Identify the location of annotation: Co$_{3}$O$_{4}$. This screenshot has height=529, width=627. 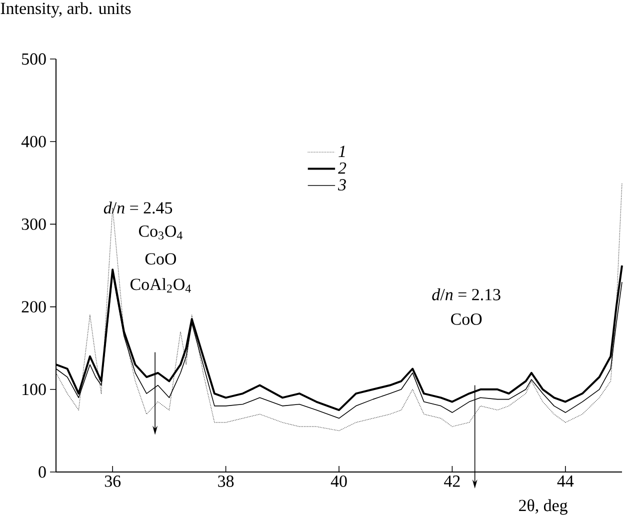
(160, 233).